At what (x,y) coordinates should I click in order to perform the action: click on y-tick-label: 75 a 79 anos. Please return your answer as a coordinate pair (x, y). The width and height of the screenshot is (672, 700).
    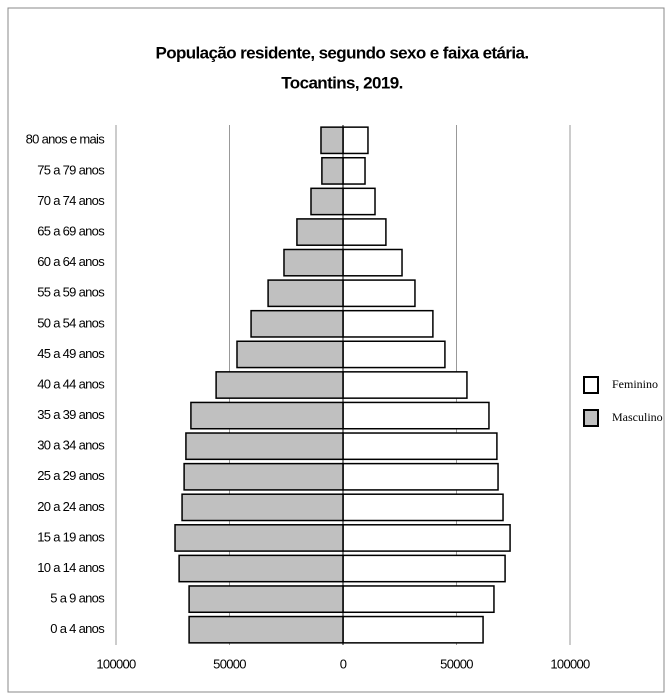
    Looking at the image, I should click on (71, 169).